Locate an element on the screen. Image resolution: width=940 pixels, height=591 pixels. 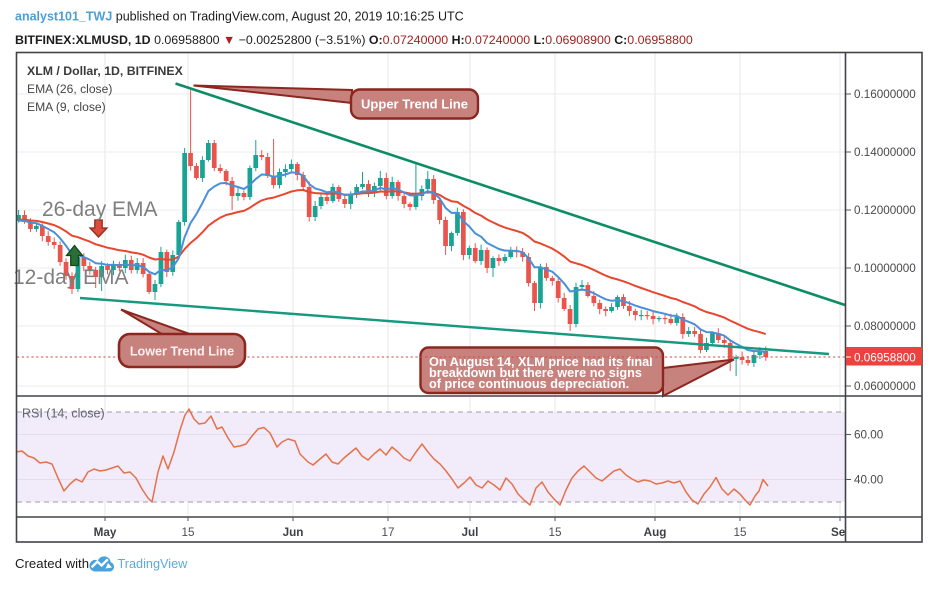
svg-text: 0.06000000 is located at coordinates (885, 386).